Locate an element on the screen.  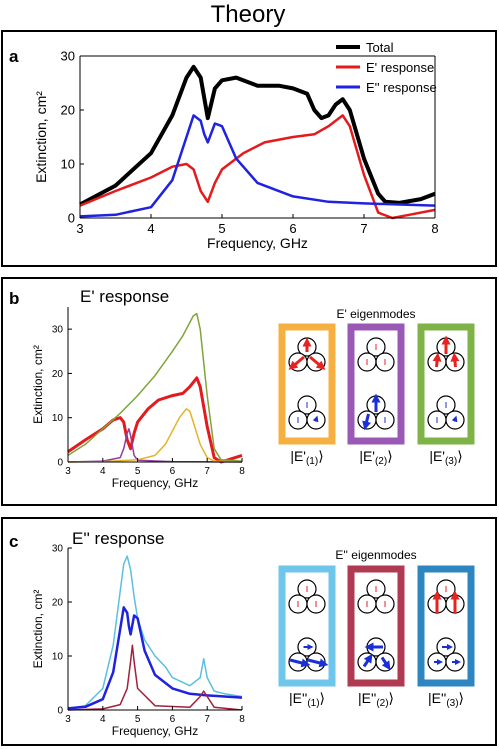
eigenmode-label: |E'(2)⟩ is located at coordinates (375, 457).